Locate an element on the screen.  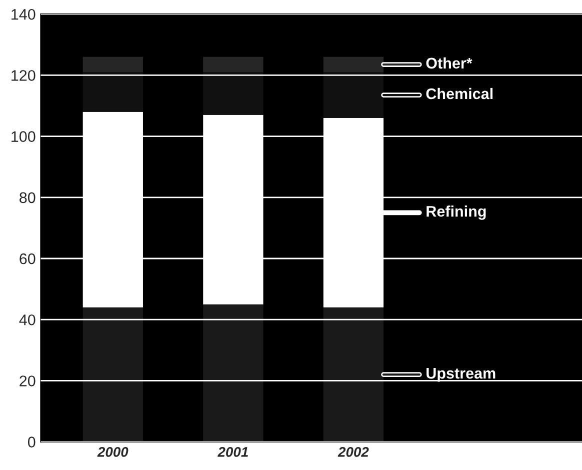
legend-label: Refining is located at coordinates (456, 213).